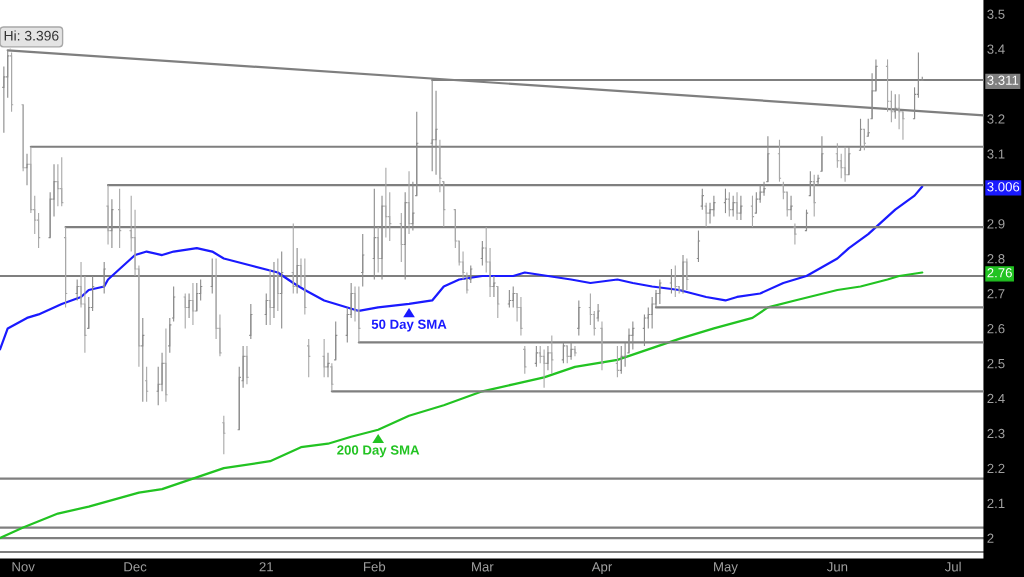  What do you see at coordinates (996, 154) in the screenshot?
I see `y-tick-label: 3.1` at bounding box center [996, 154].